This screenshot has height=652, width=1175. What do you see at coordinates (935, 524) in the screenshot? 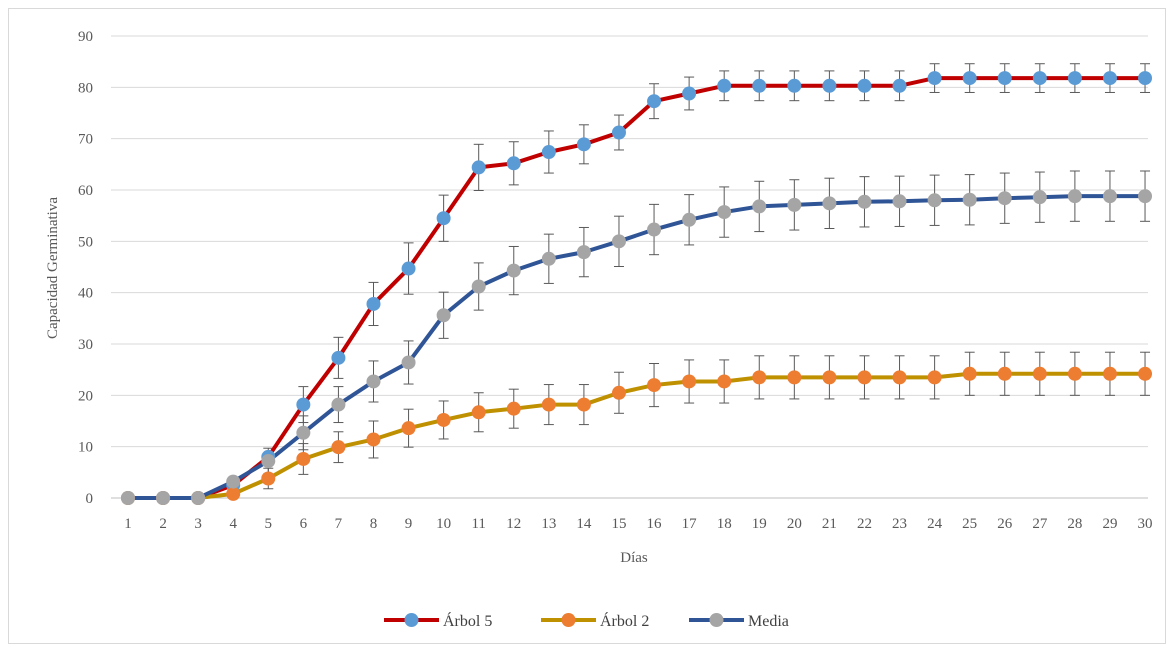
I see `x-tick-label-24: 24` at bounding box center [935, 524].